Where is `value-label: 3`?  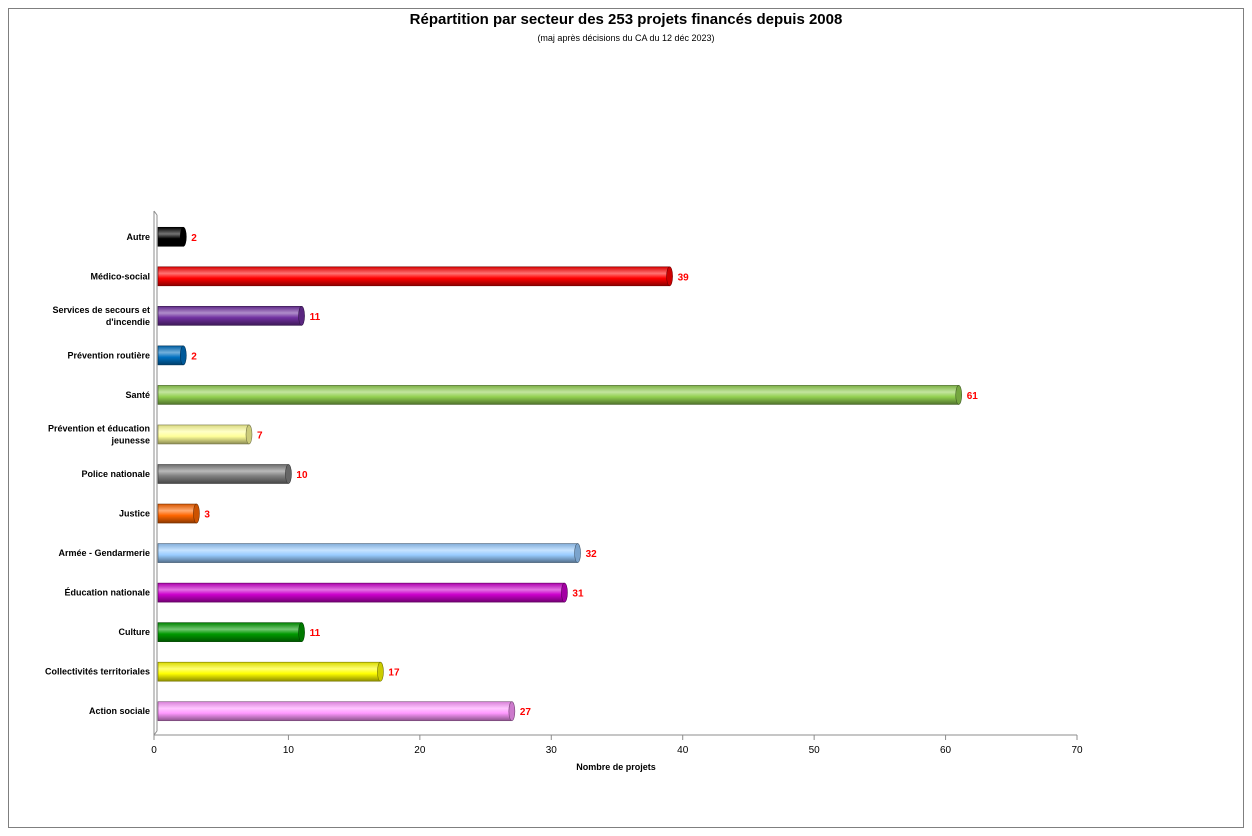 value-label: 3 is located at coordinates (207, 515).